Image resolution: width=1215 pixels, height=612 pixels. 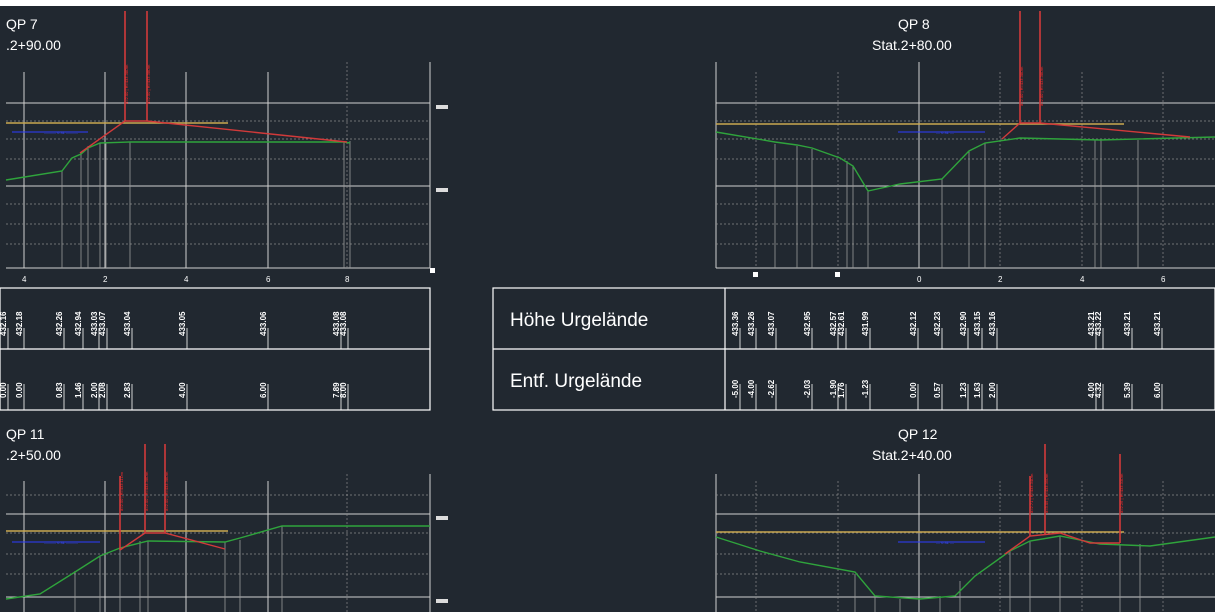 I want to click on hoehe-value: 433.05, so click(x=182, y=323).